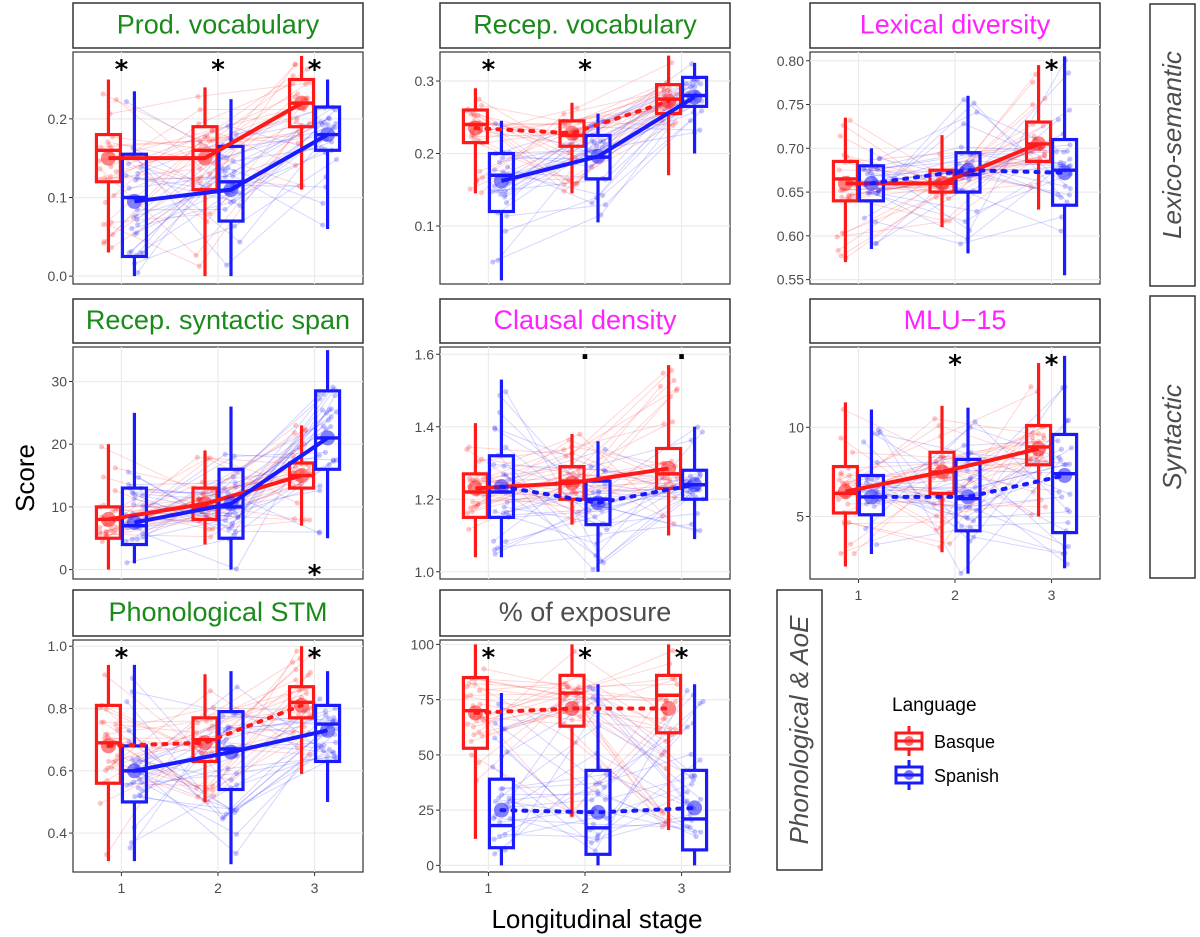 The image size is (1200, 937). I want to click on significance-marker: ., so click(682, 351).